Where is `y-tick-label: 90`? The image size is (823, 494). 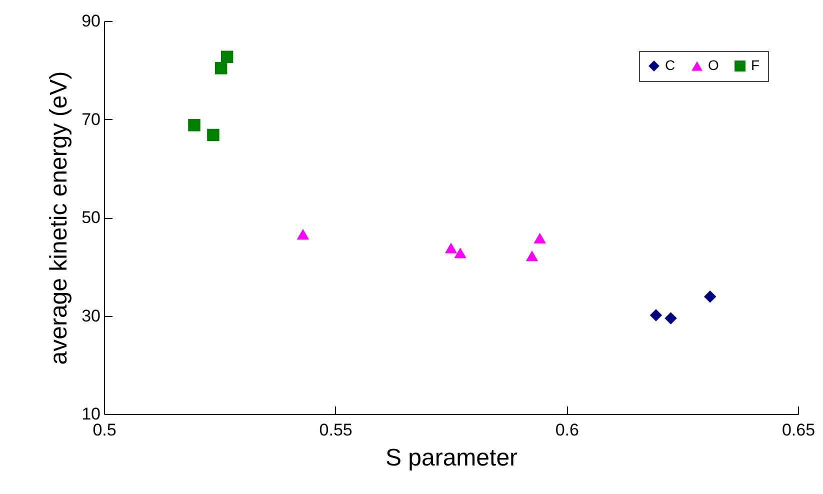
y-tick-label: 90 is located at coordinates (91, 21).